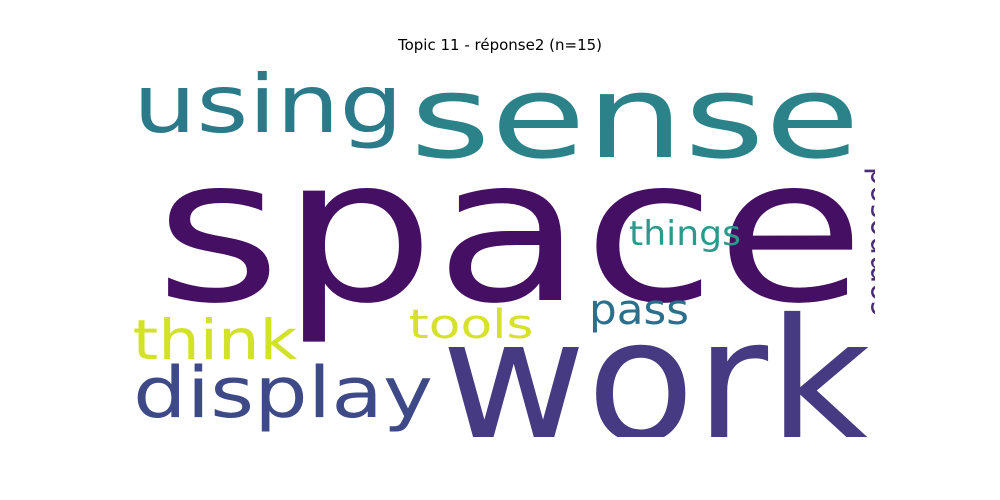  Describe the element at coordinates (635, 123) in the screenshot. I see `word-sense: sense` at that location.